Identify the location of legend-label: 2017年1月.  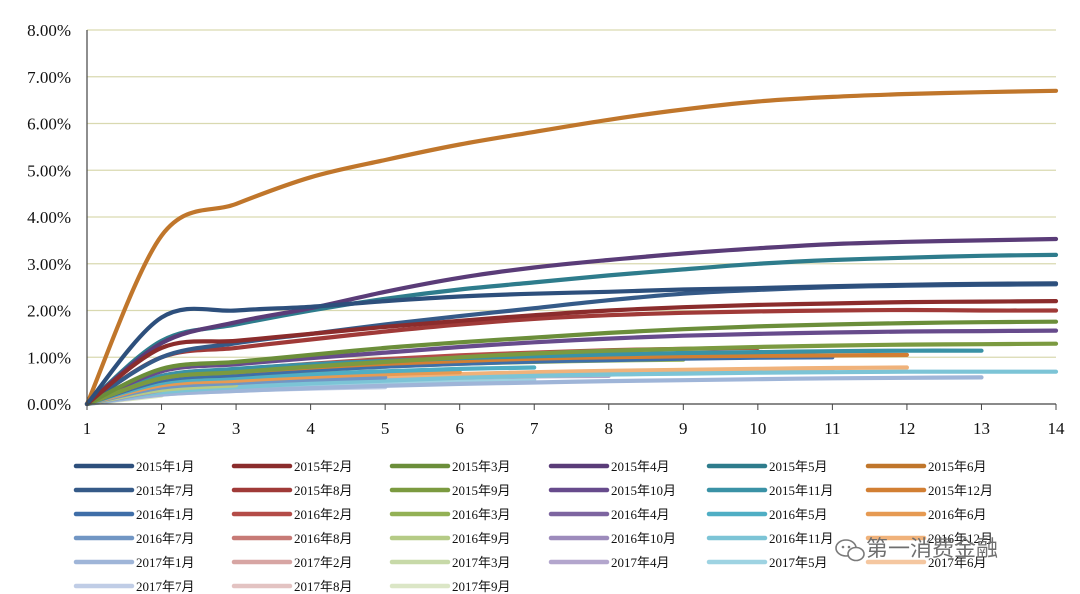
(165, 562).